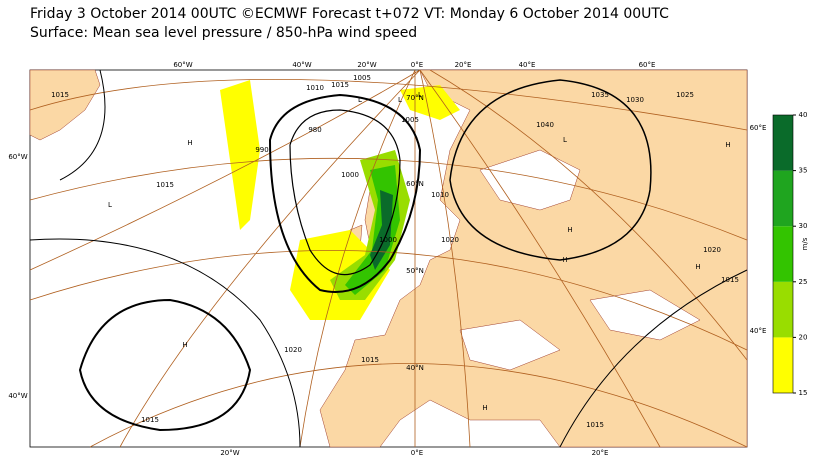 This screenshot has height=465, width=813. What do you see at coordinates (600, 95) in the screenshot?
I see `isobar-label: 1035` at bounding box center [600, 95].